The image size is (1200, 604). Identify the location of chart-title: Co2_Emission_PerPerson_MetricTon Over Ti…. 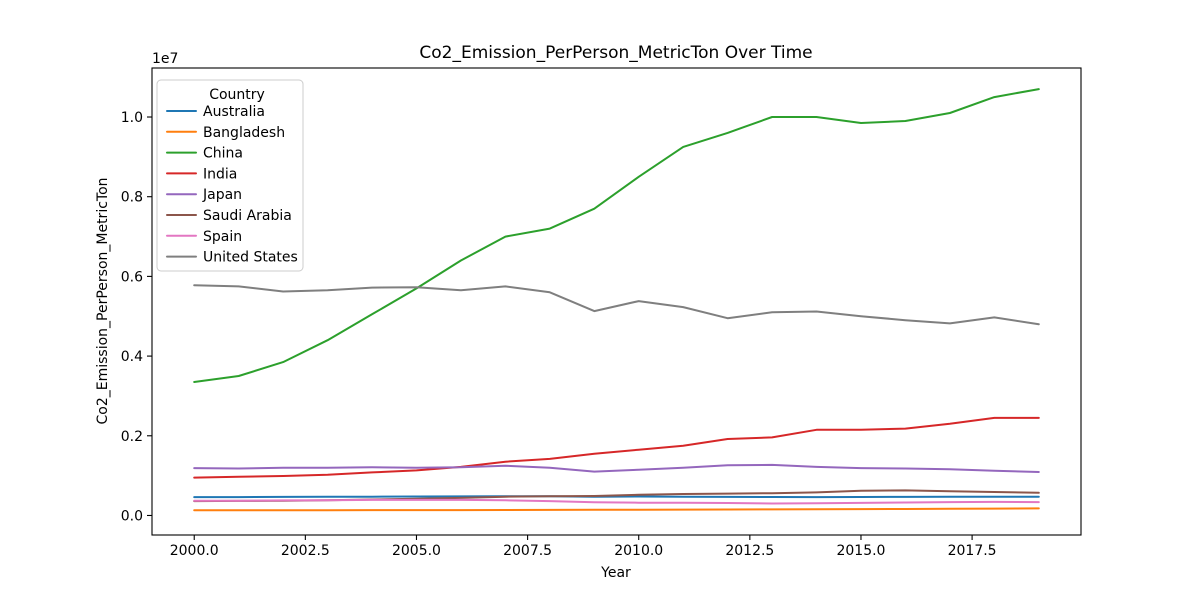
(615, 53).